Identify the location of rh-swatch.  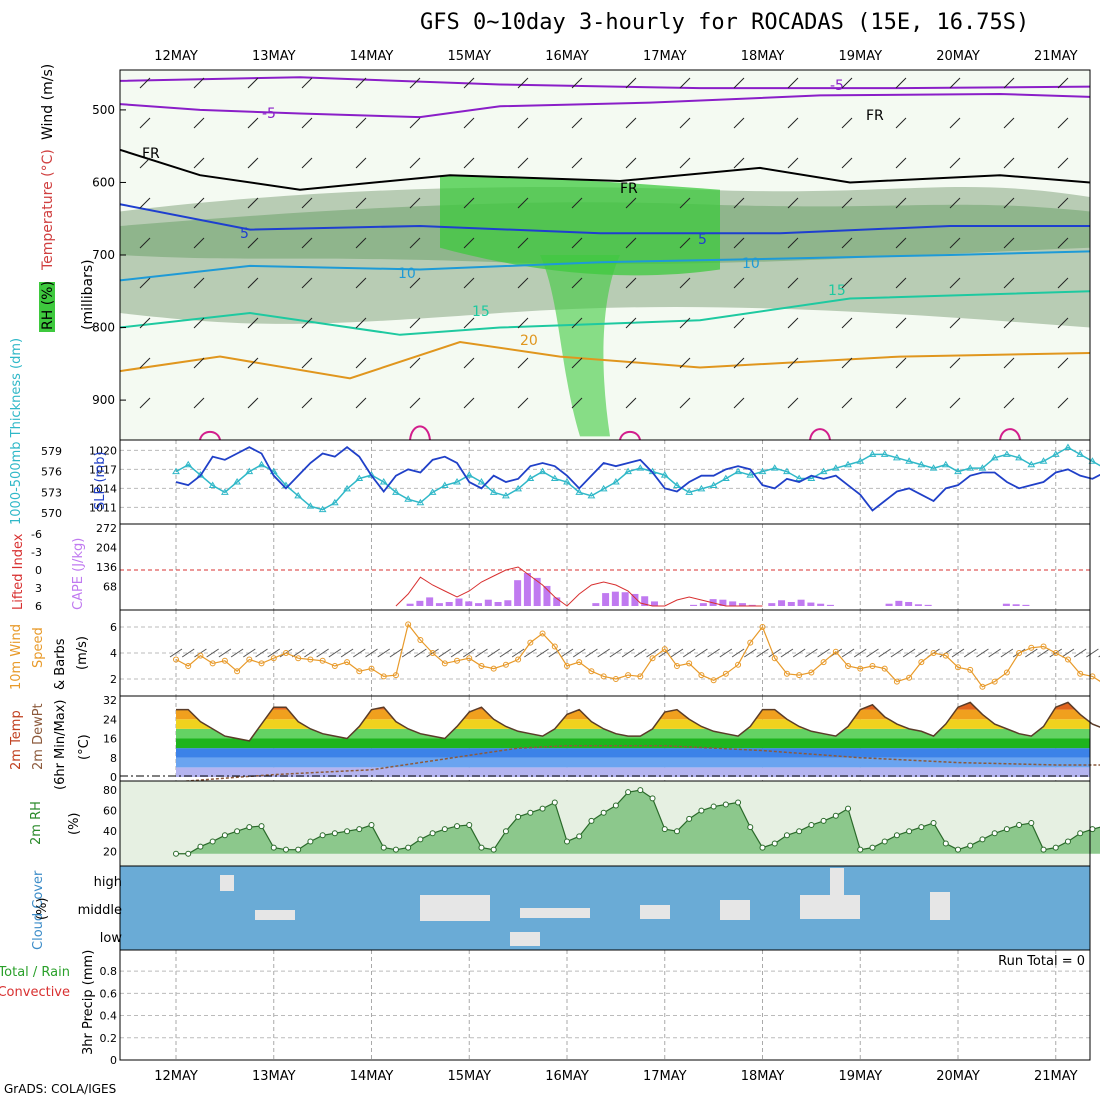
(47, 307).